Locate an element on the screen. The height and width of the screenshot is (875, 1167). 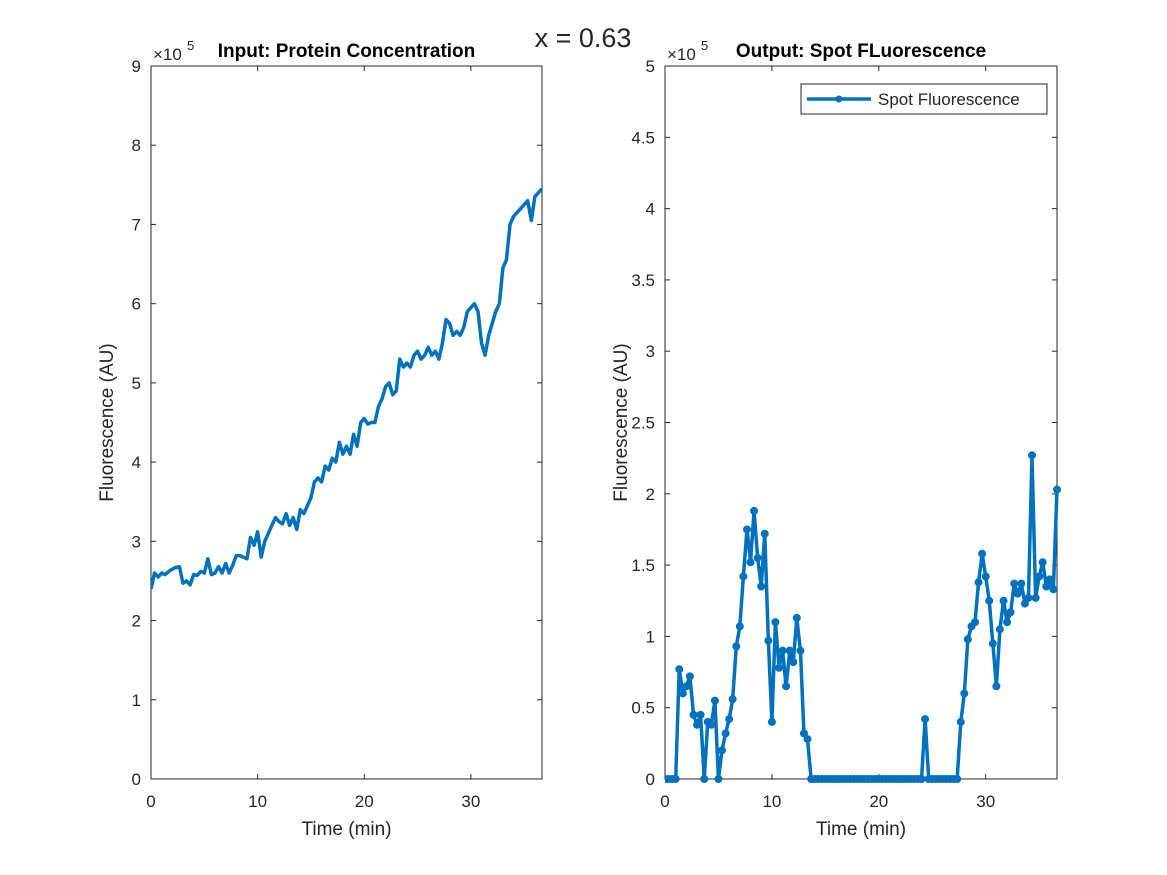
y-tick-label: 6 is located at coordinates (136, 304).